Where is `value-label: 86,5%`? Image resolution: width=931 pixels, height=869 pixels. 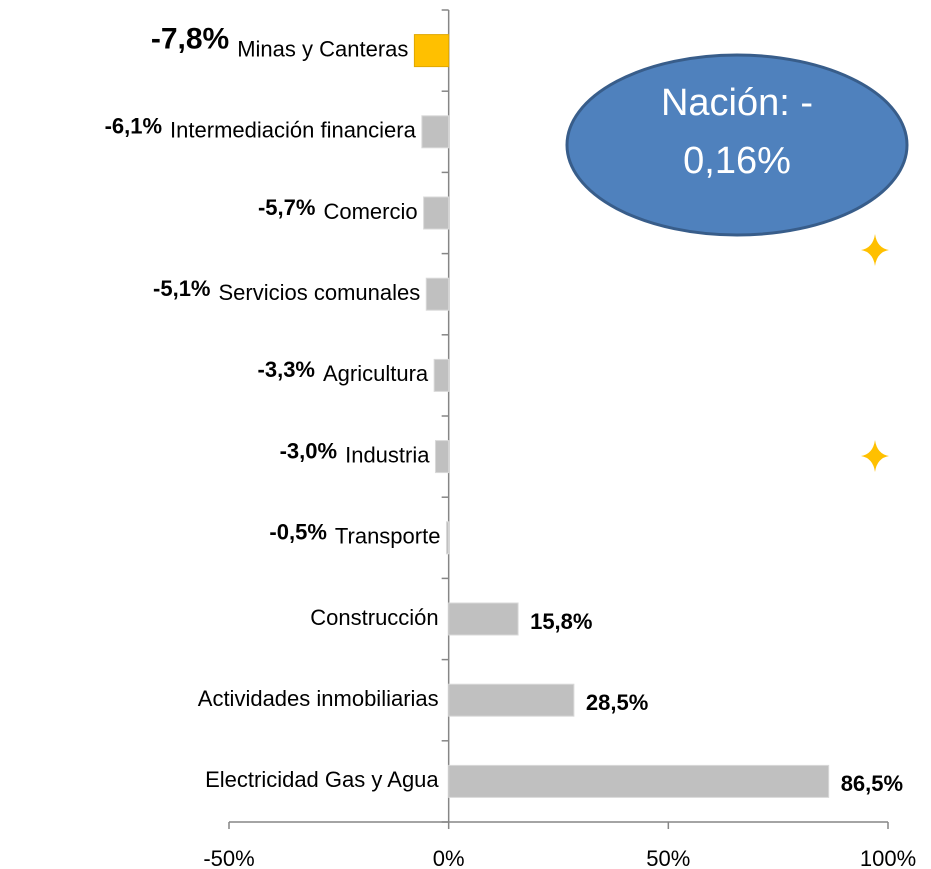
value-label: 86,5% is located at coordinates (872, 783).